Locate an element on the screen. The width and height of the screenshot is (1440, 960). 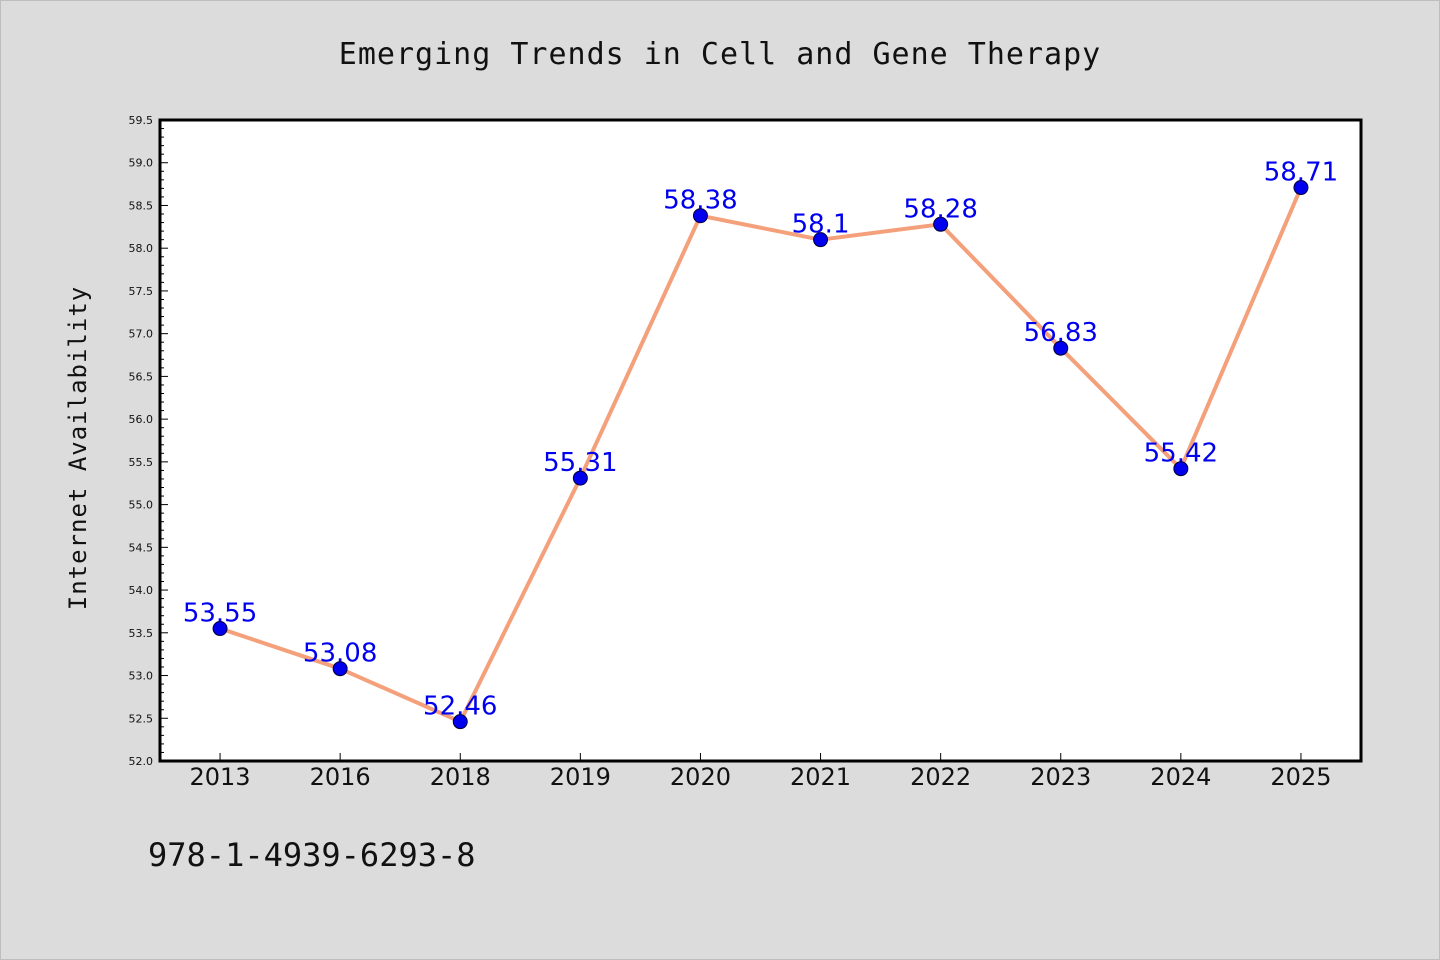
data-label: 58.1 is located at coordinates (821, 225).